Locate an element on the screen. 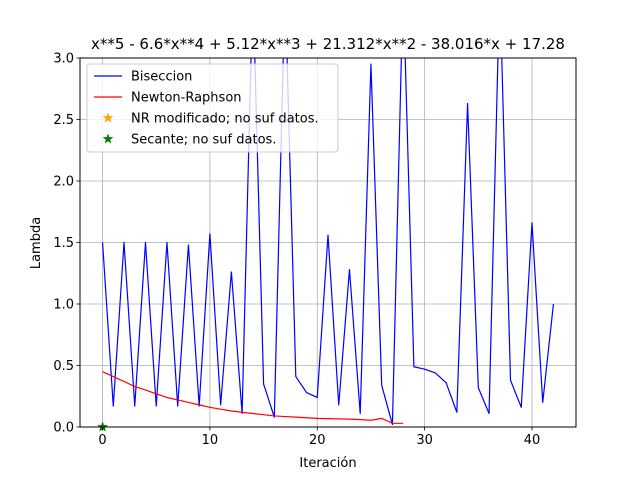 This screenshot has width=640, height=484. legend-label-4: Secante; no suf datos. is located at coordinates (203, 140).